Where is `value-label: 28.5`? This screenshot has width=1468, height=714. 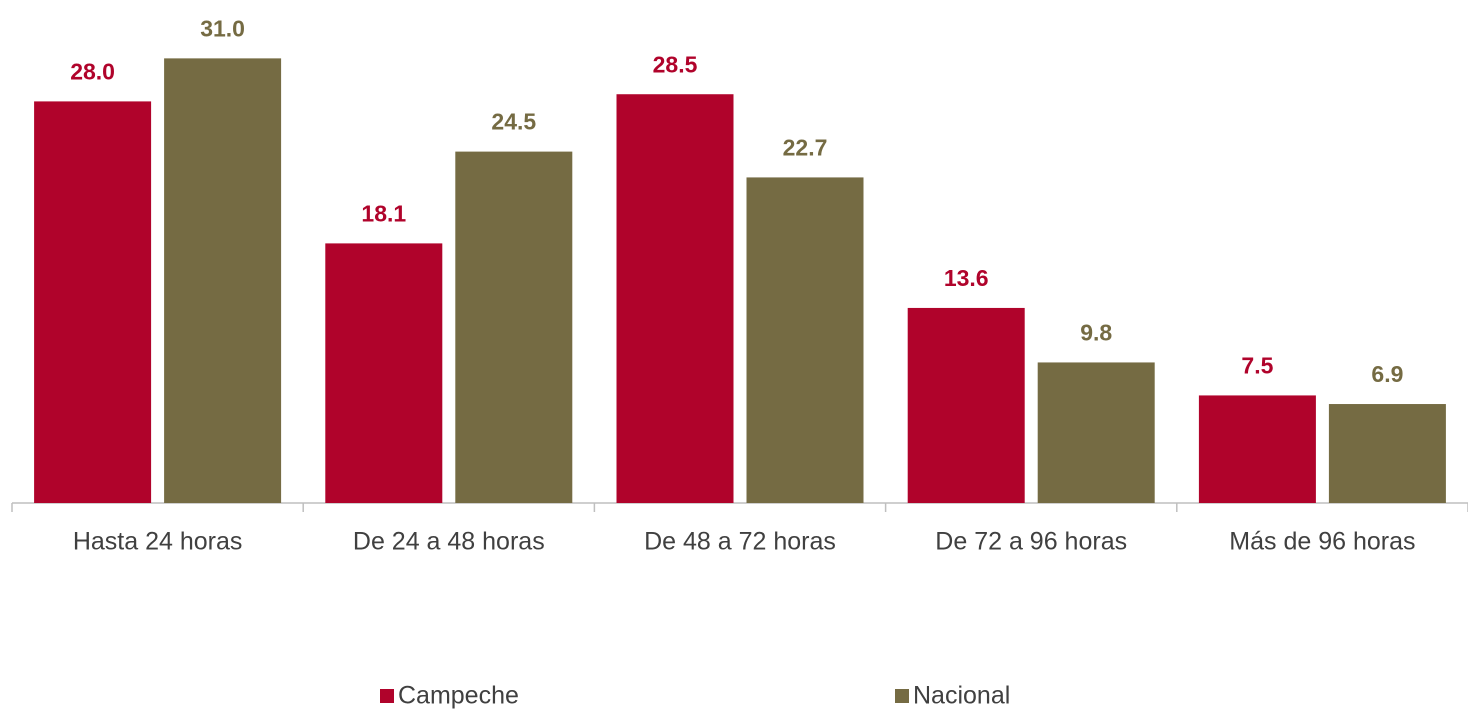
value-label: 28.5 is located at coordinates (675, 64).